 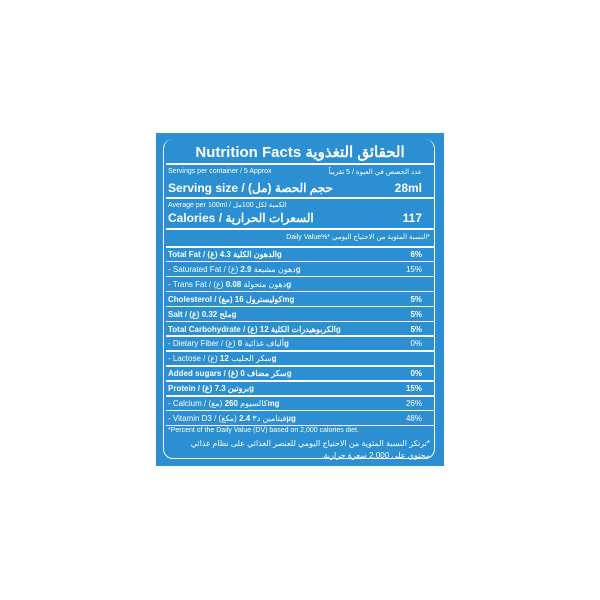 What do you see at coordinates (227, 418) in the screenshot?
I see `nutrient-label: - Vitamin D3 / (مكغ) فيتامين د٣` at bounding box center [227, 418].